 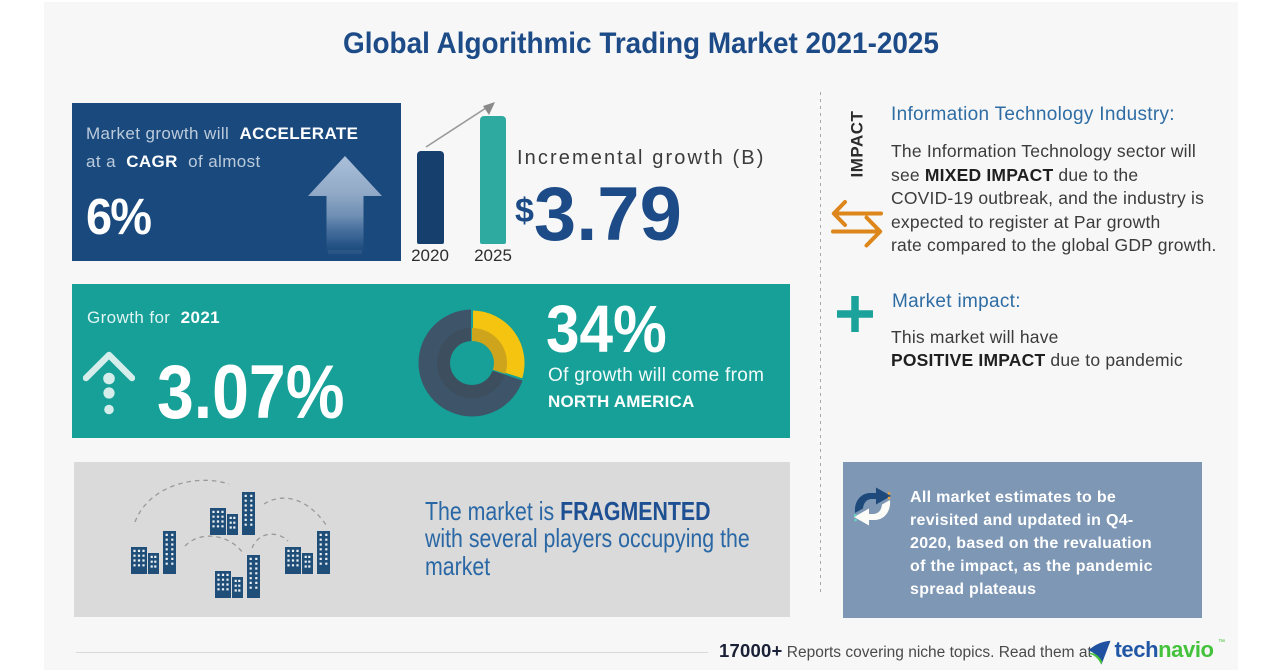 What do you see at coordinates (1164, 649) in the screenshot?
I see `svg-text: technavio` at bounding box center [1164, 649].